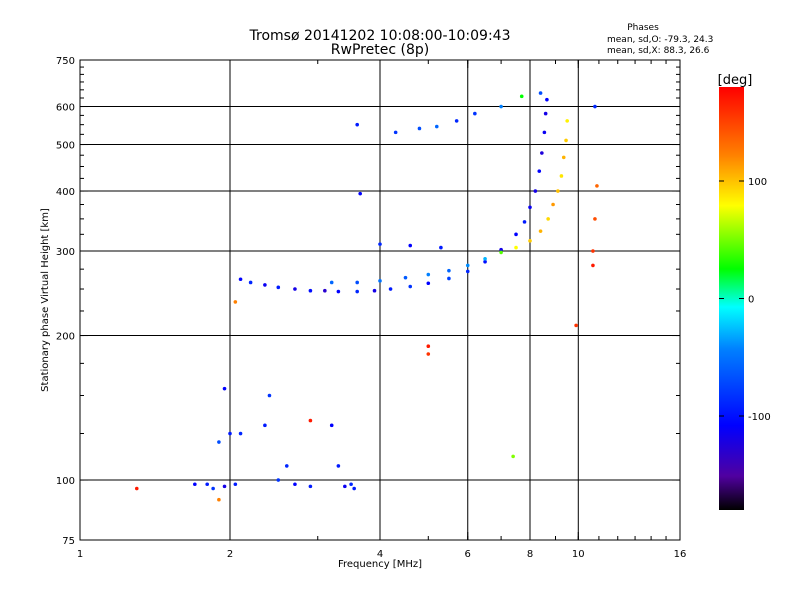 This screenshot has height=600, width=800. What do you see at coordinates (643, 28) in the screenshot?
I see `phase-heading: Phases` at bounding box center [643, 28].